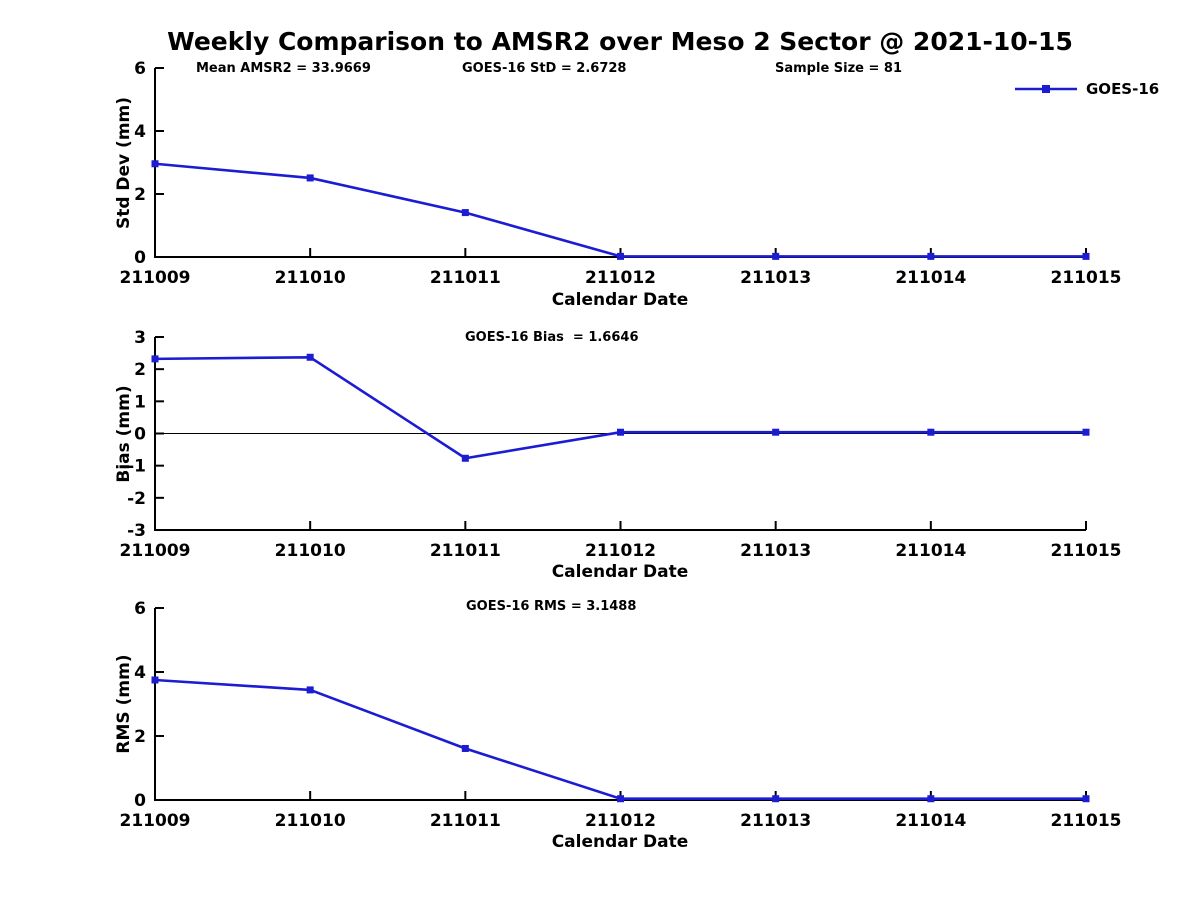 The width and height of the screenshot is (1200, 900). What do you see at coordinates (775, 821) in the screenshot?
I see `rms-x-tick-label: 211013` at bounding box center [775, 821].